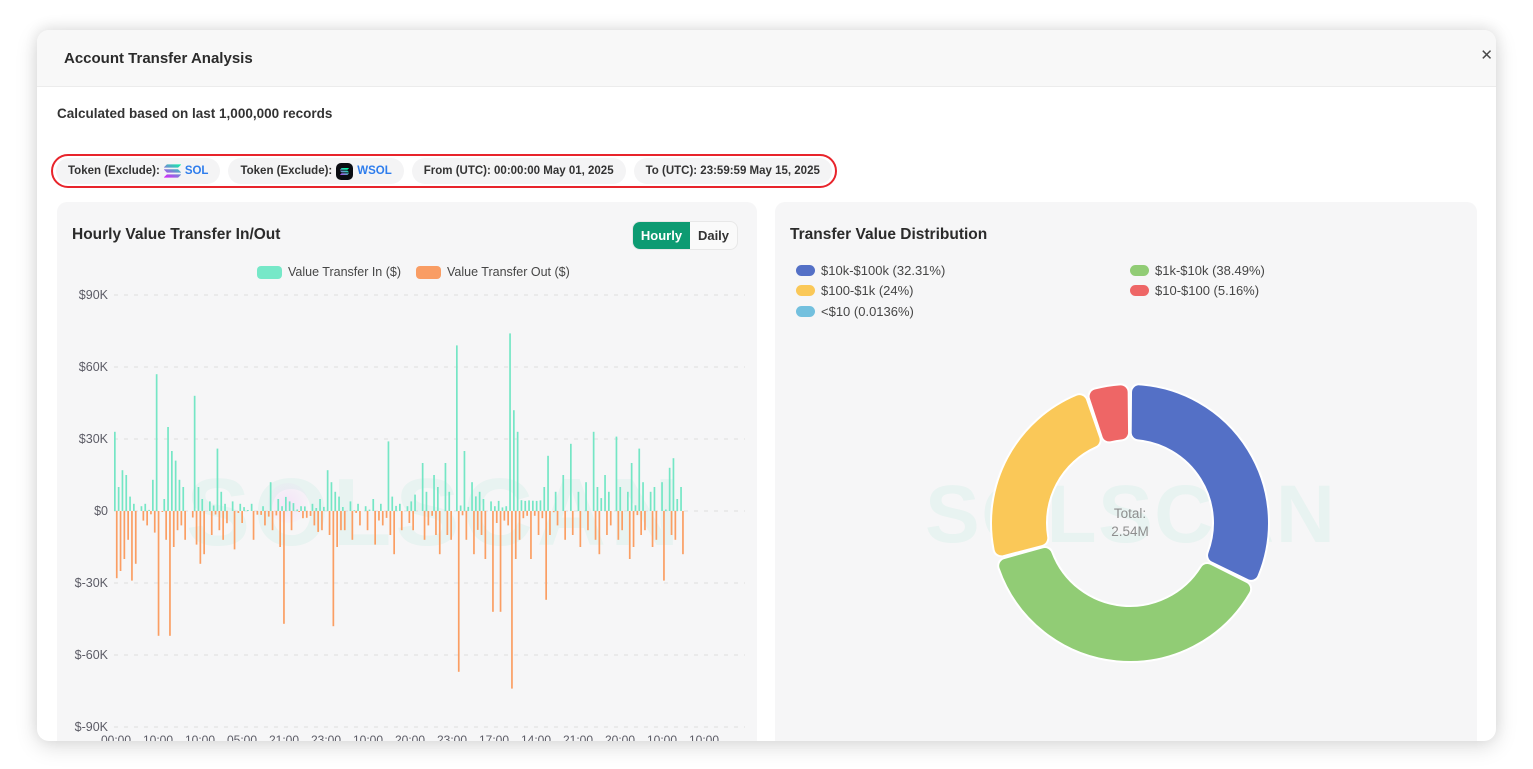  Describe the element at coordinates (494, 737) in the screenshot. I see `svg-text: 17:00` at that location.